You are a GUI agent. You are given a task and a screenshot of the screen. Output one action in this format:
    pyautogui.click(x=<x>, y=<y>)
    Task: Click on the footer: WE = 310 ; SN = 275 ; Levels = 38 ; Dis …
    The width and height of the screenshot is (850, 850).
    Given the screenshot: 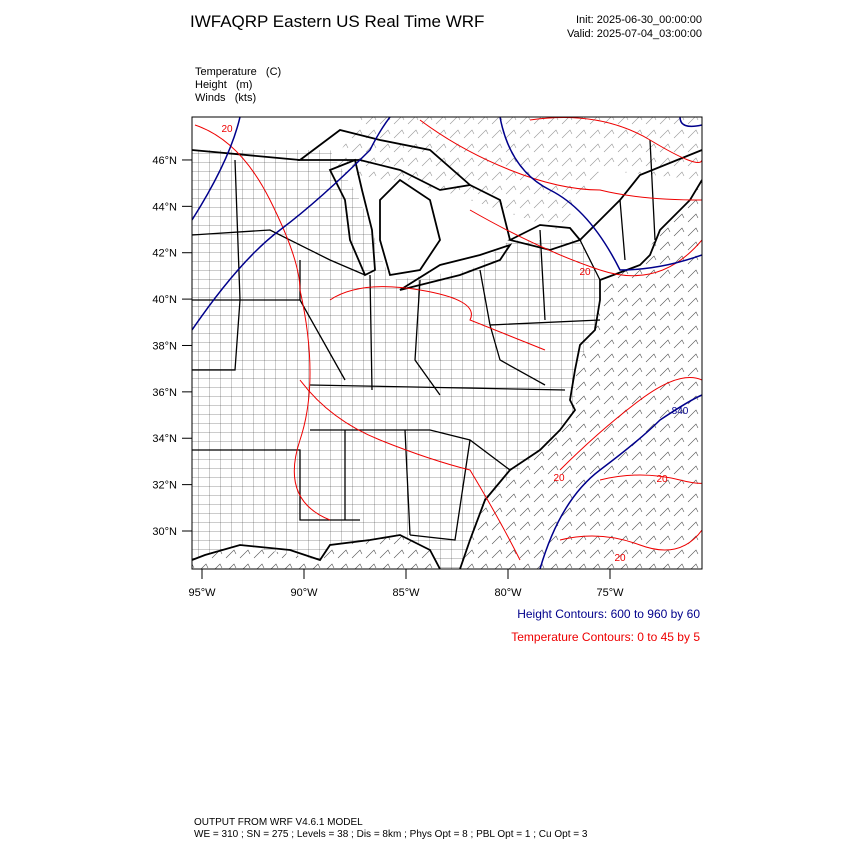 What is the action you would take?
    pyautogui.click(x=391, y=834)
    